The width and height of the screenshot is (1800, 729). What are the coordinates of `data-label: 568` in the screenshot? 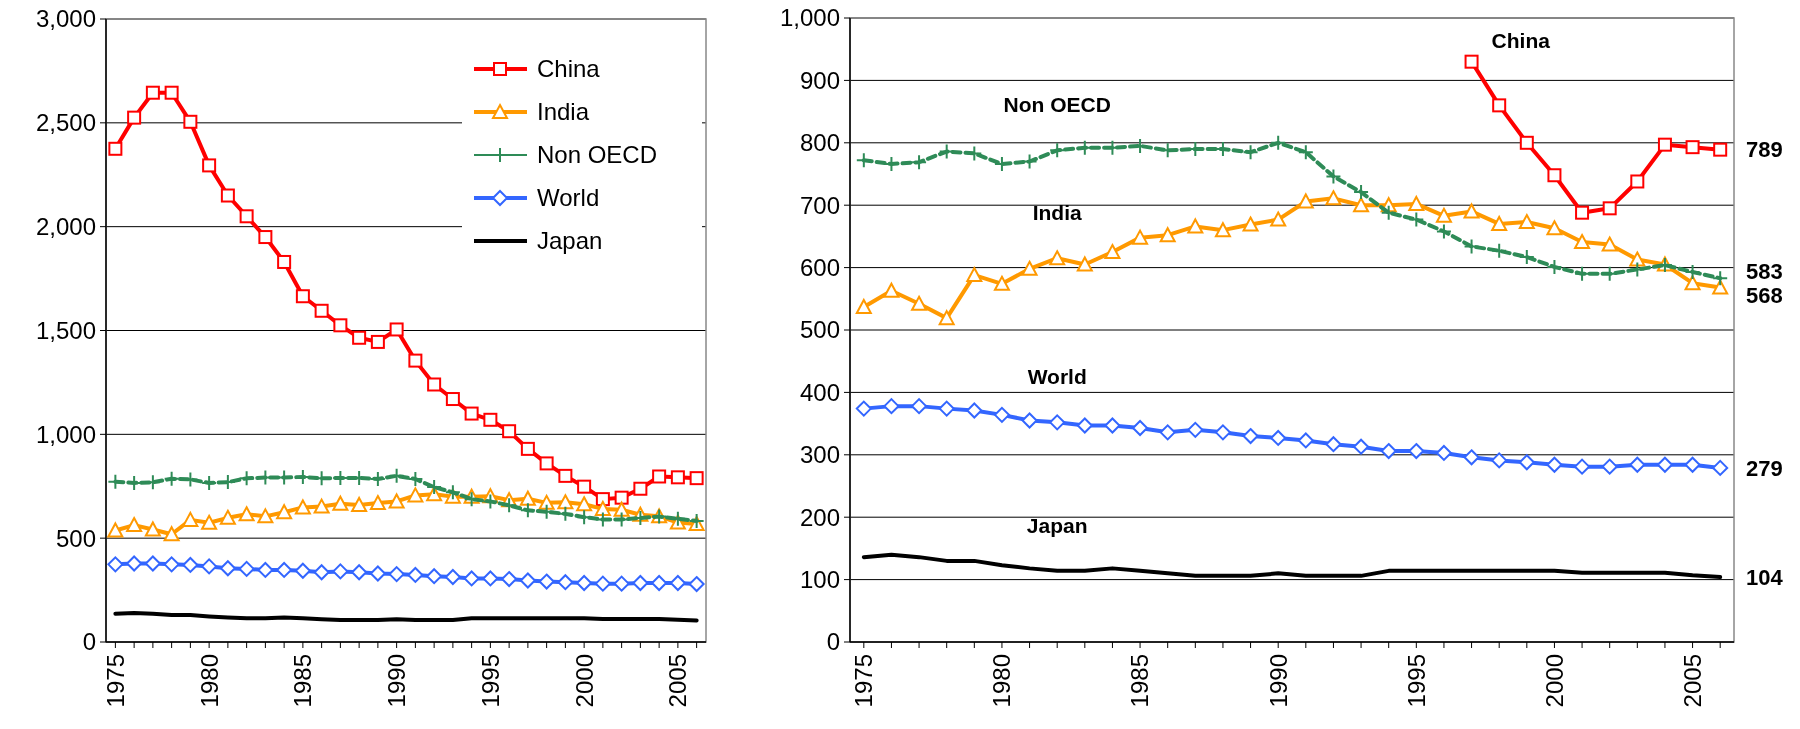 It's located at (1764, 295).